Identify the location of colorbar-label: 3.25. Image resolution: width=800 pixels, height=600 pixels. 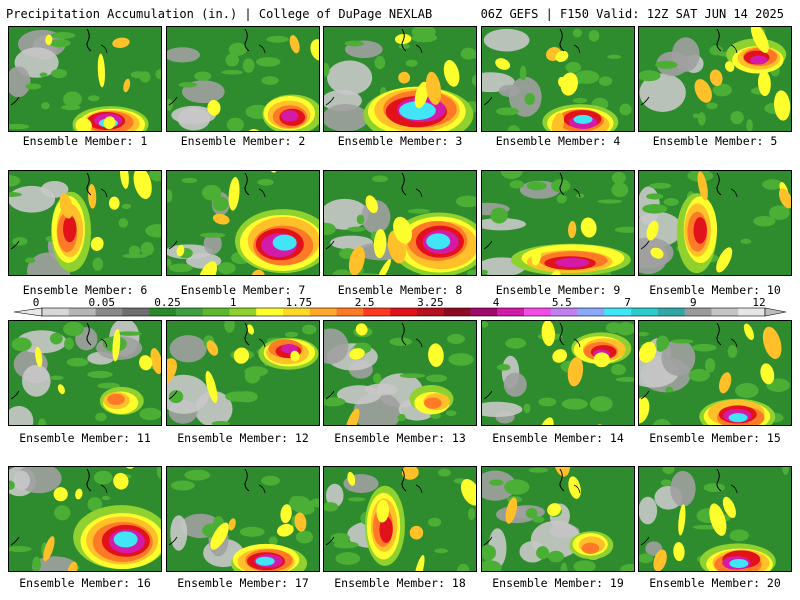
(430, 302).